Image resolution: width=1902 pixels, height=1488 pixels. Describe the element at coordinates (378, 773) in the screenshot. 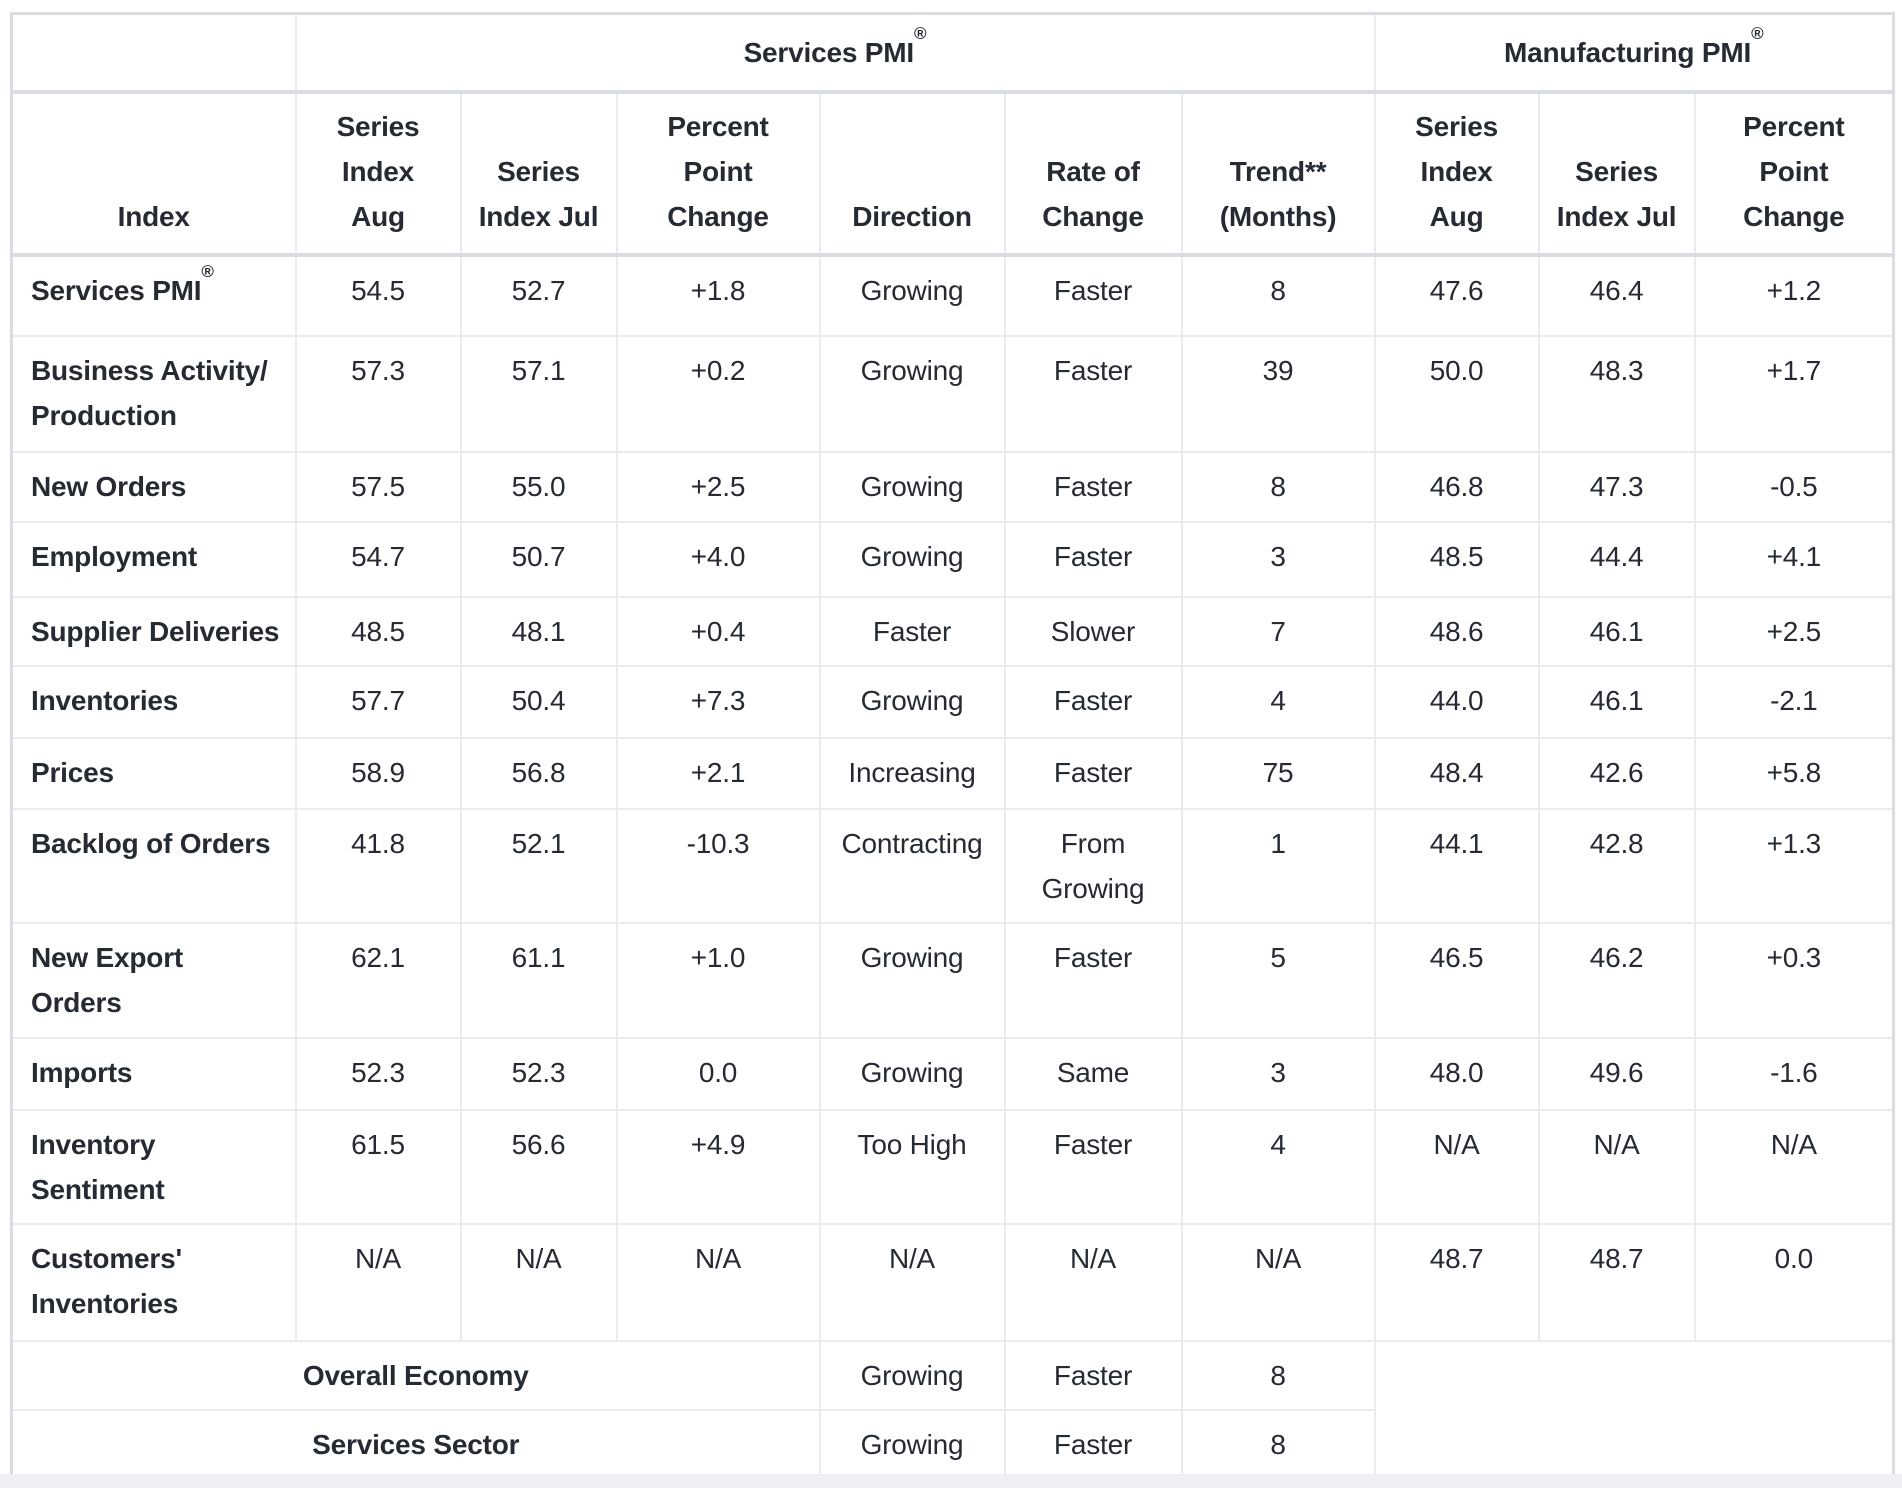

I see `cell: 58.9` at that location.